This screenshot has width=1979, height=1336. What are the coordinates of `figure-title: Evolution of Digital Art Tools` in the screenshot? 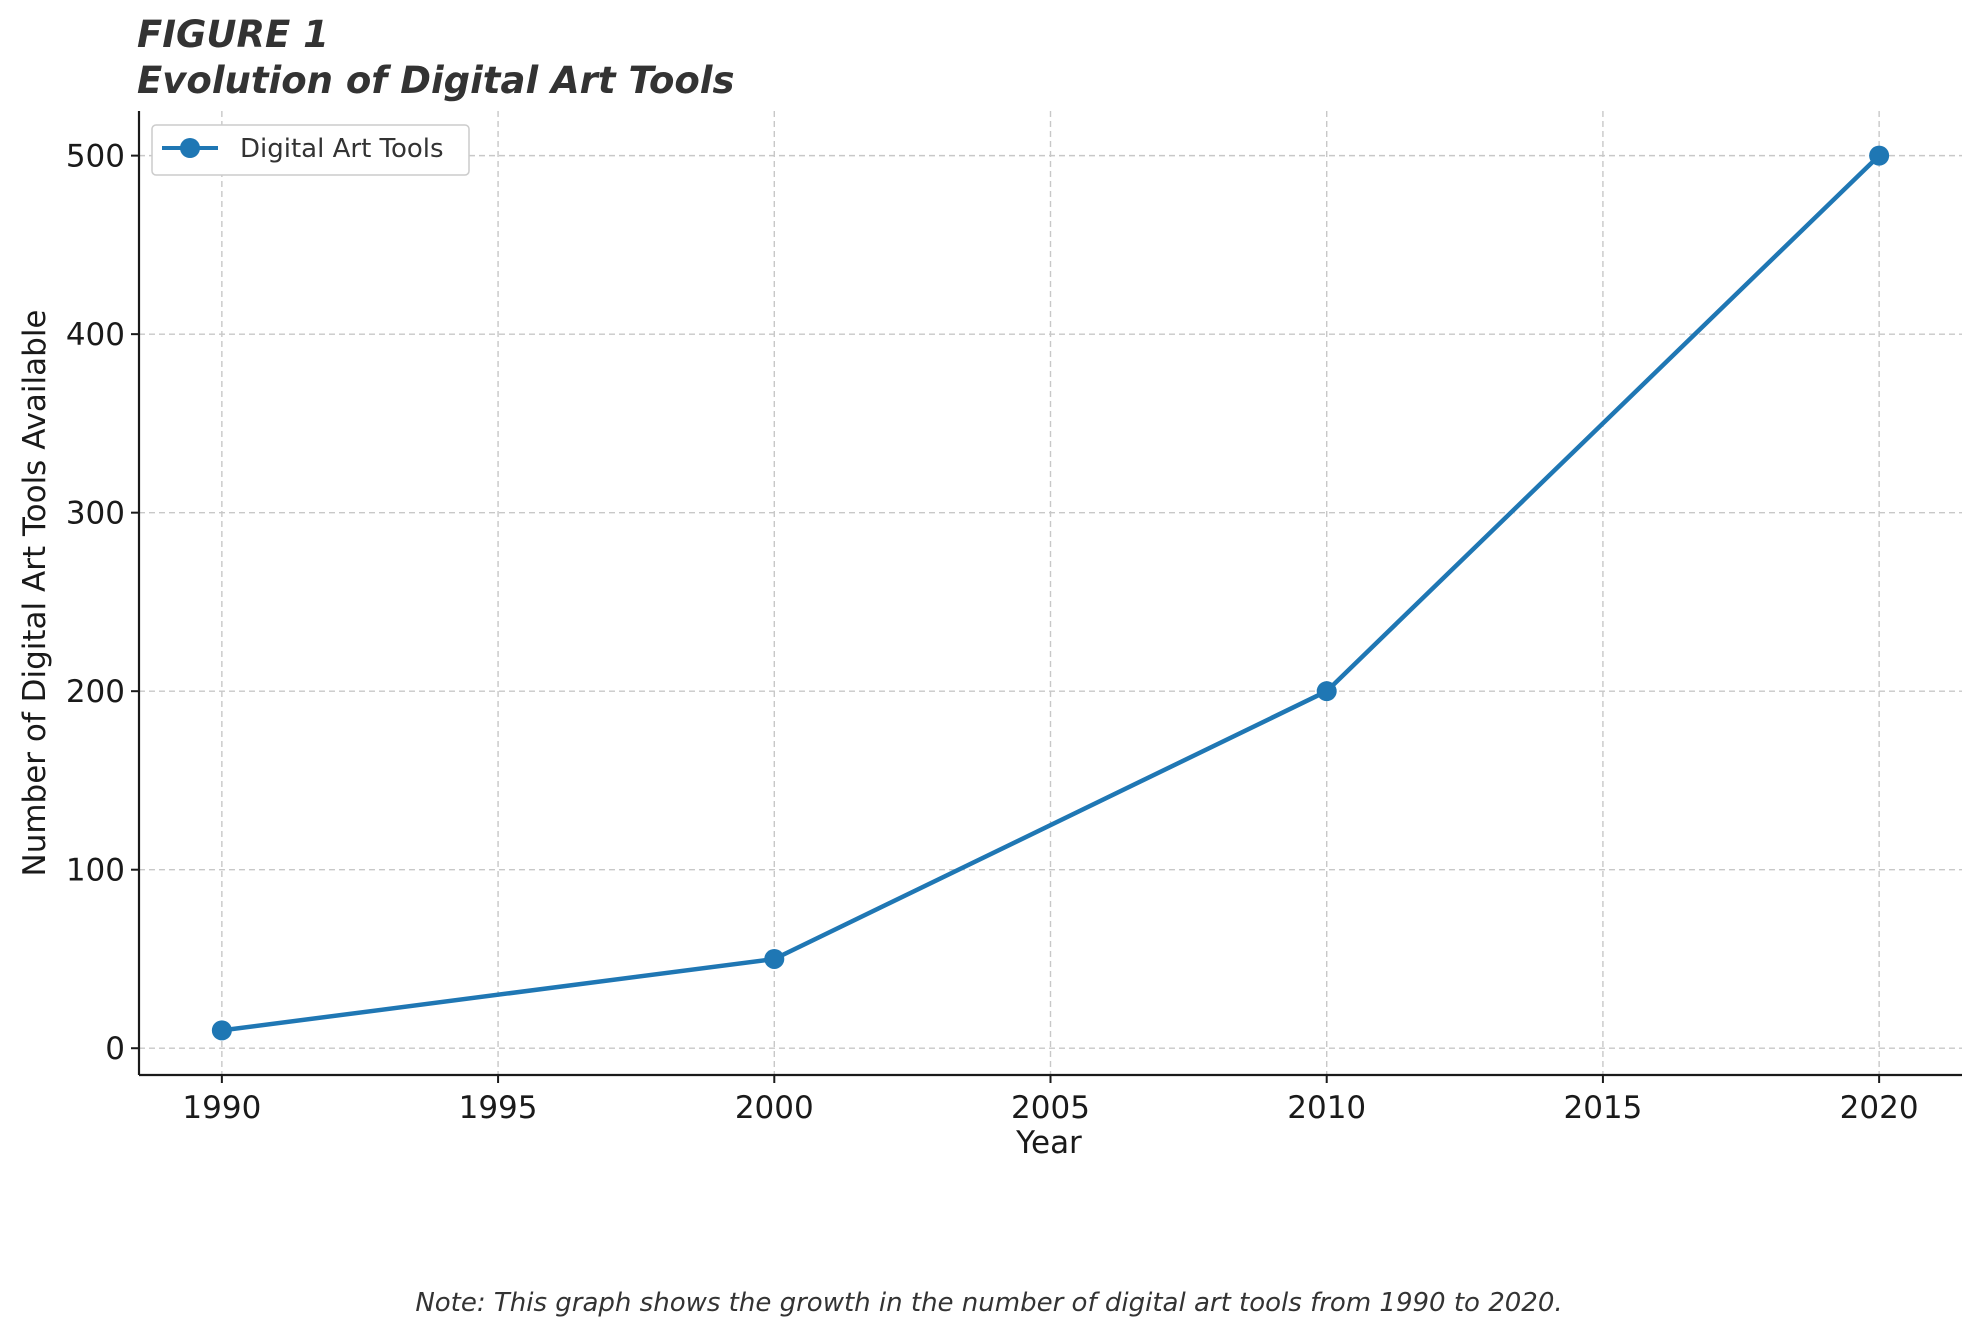 It's located at (436, 80).